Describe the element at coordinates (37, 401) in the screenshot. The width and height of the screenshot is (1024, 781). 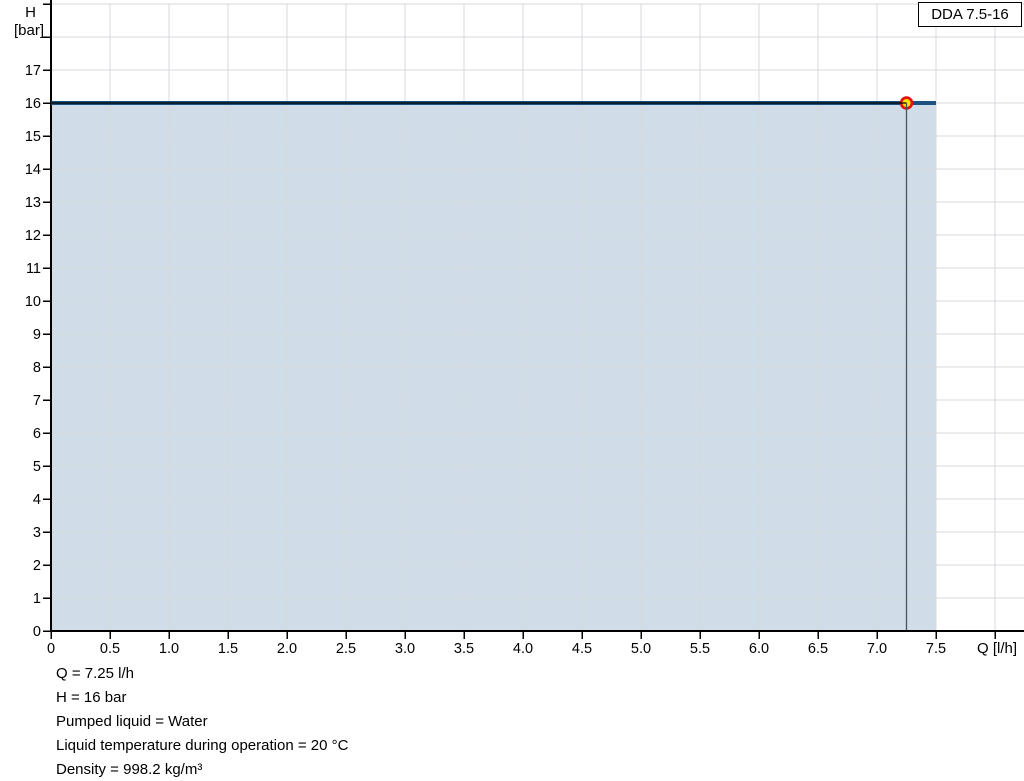
I see `y-tick-label: 7` at that location.